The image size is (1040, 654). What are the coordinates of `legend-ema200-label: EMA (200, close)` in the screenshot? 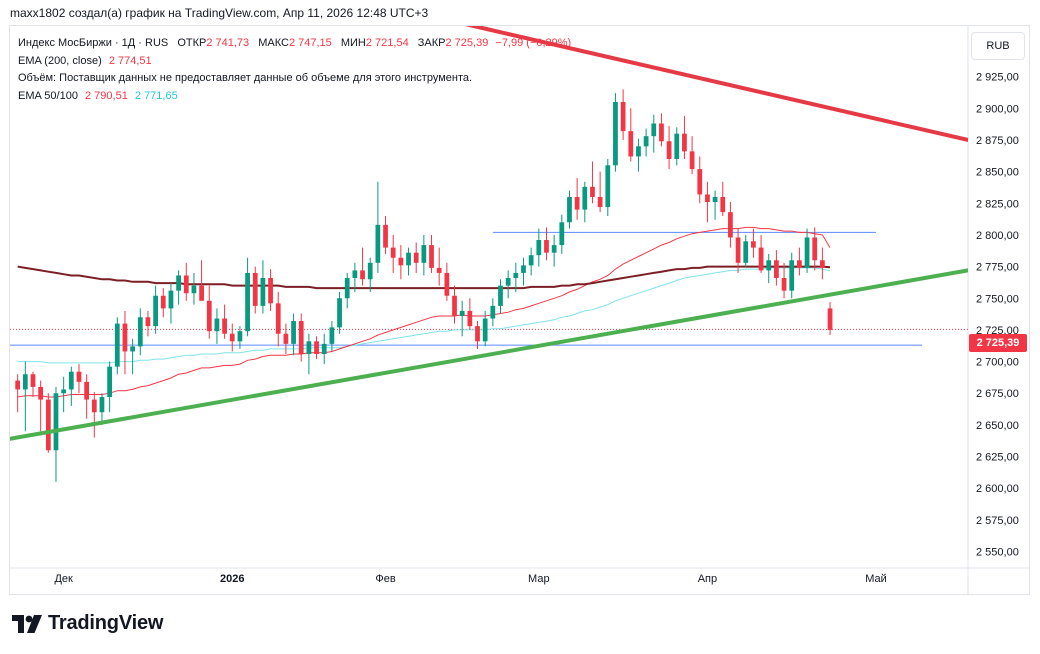 It's located at (60, 60).